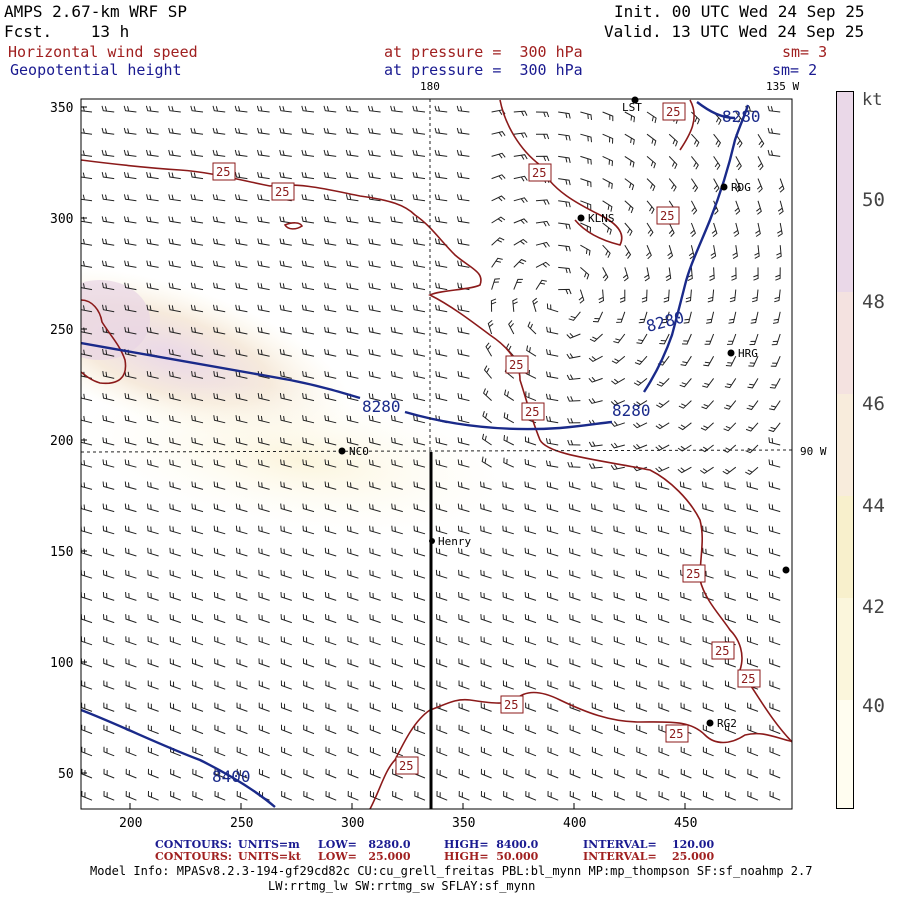  What do you see at coordinates (631, 410) in the screenshot?
I see `height-label: 8280` at bounding box center [631, 410].